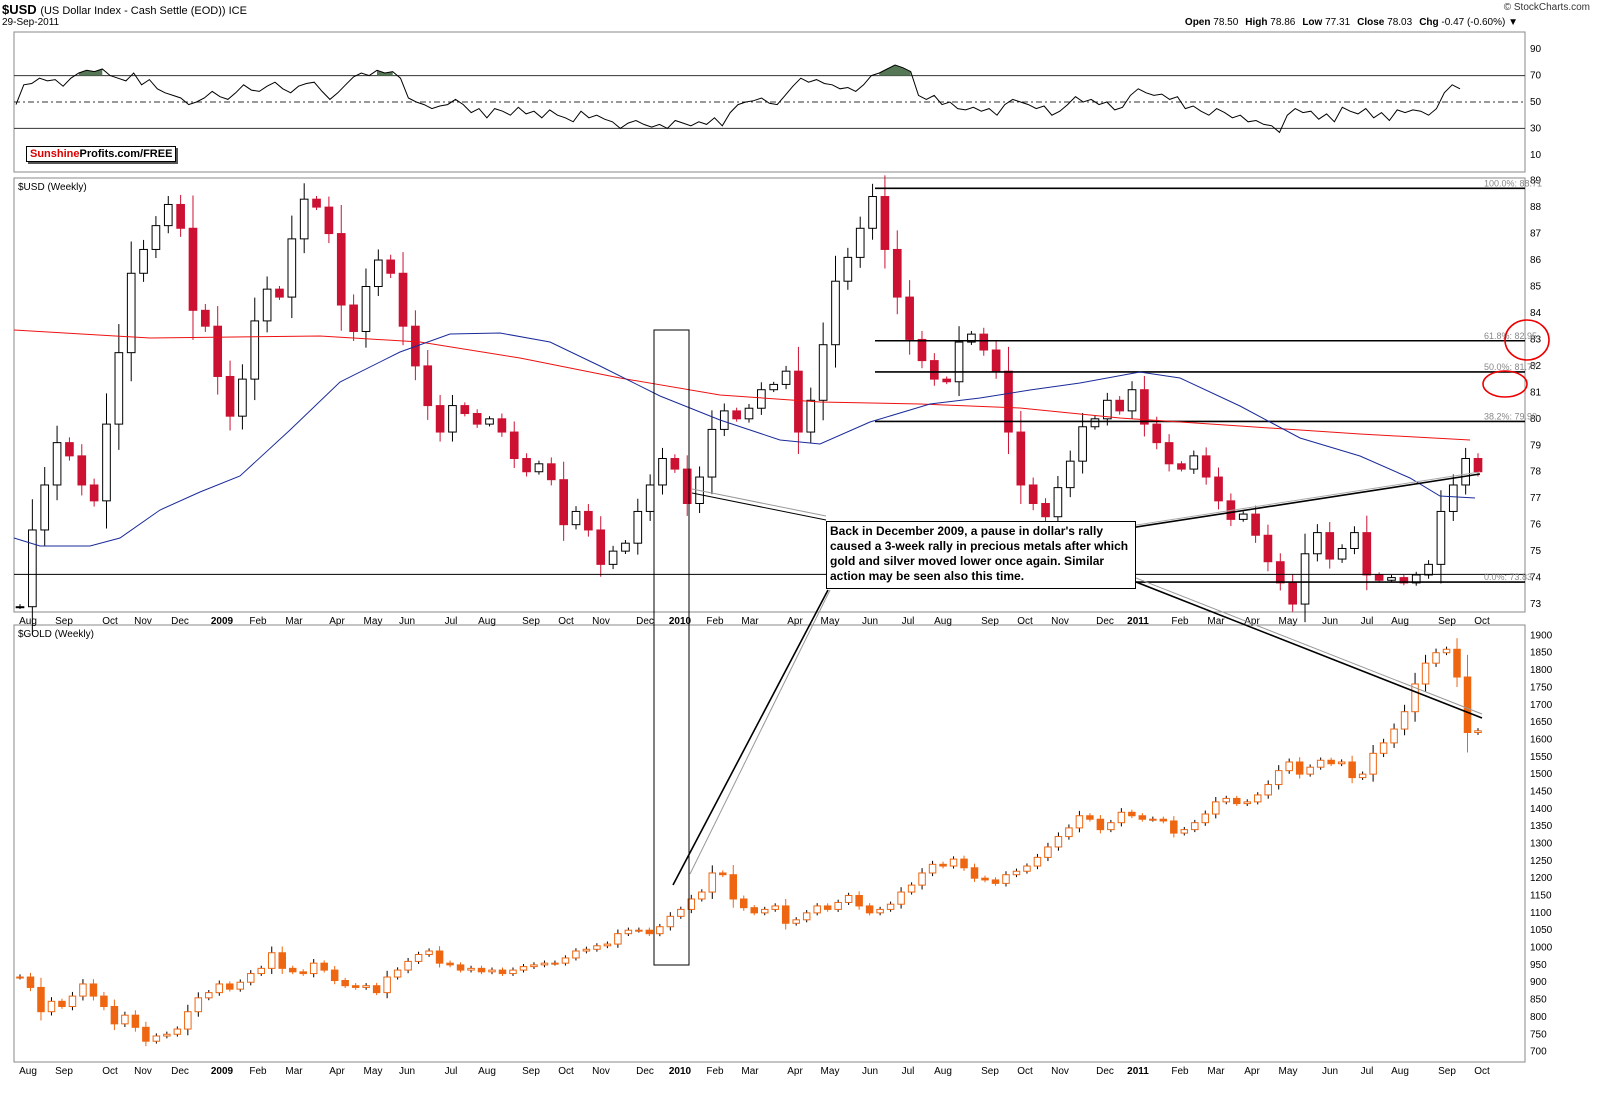  What do you see at coordinates (1252, 621) in the screenshot?
I see `usd-x-axis-label: Apr` at bounding box center [1252, 621].